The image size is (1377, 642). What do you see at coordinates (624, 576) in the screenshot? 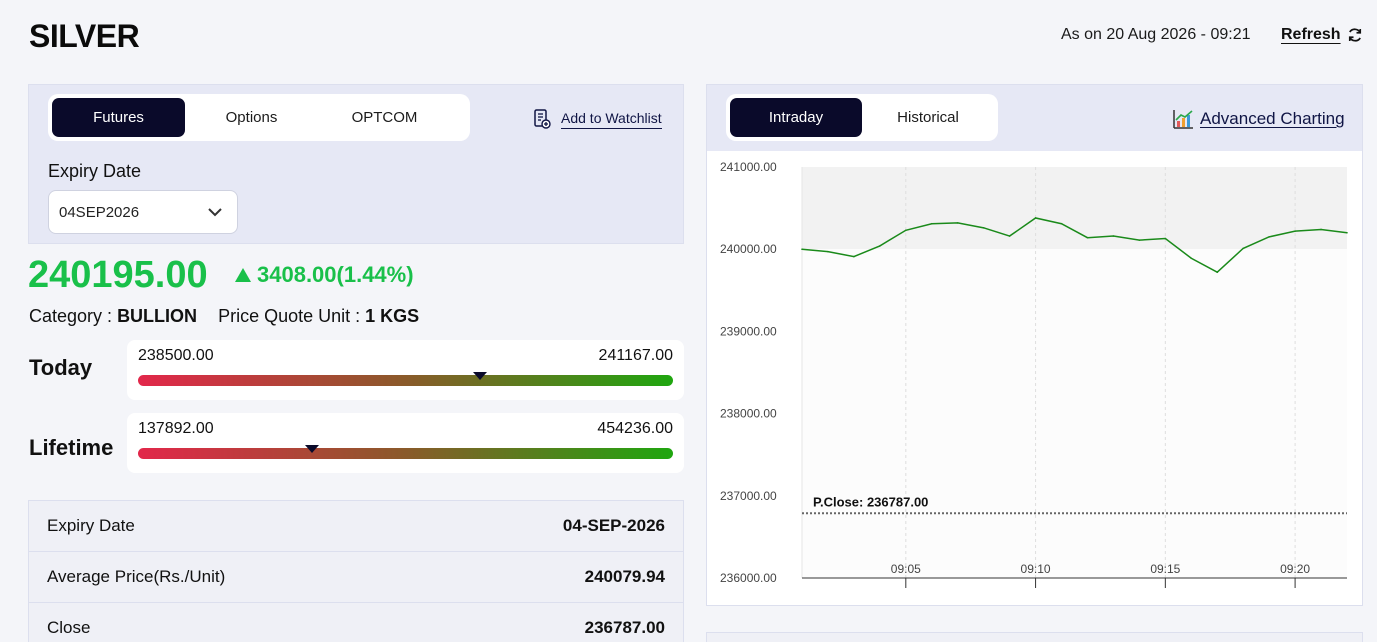
I see `detail-value: 240079.94` at bounding box center [624, 576].